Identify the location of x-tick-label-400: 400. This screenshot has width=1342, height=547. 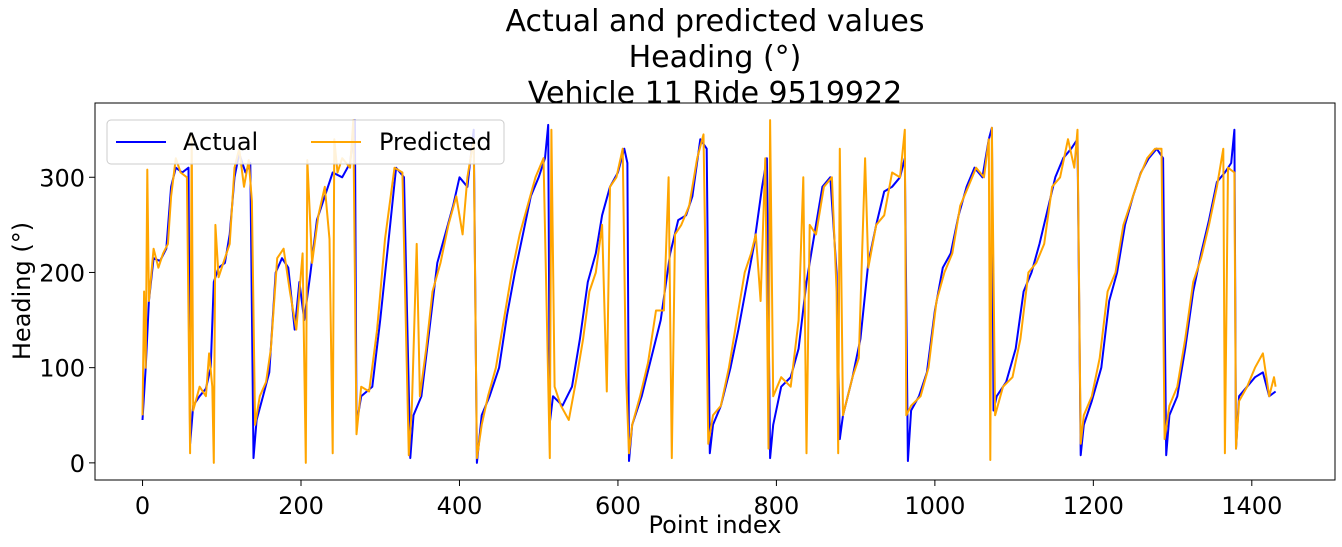
(460, 506).